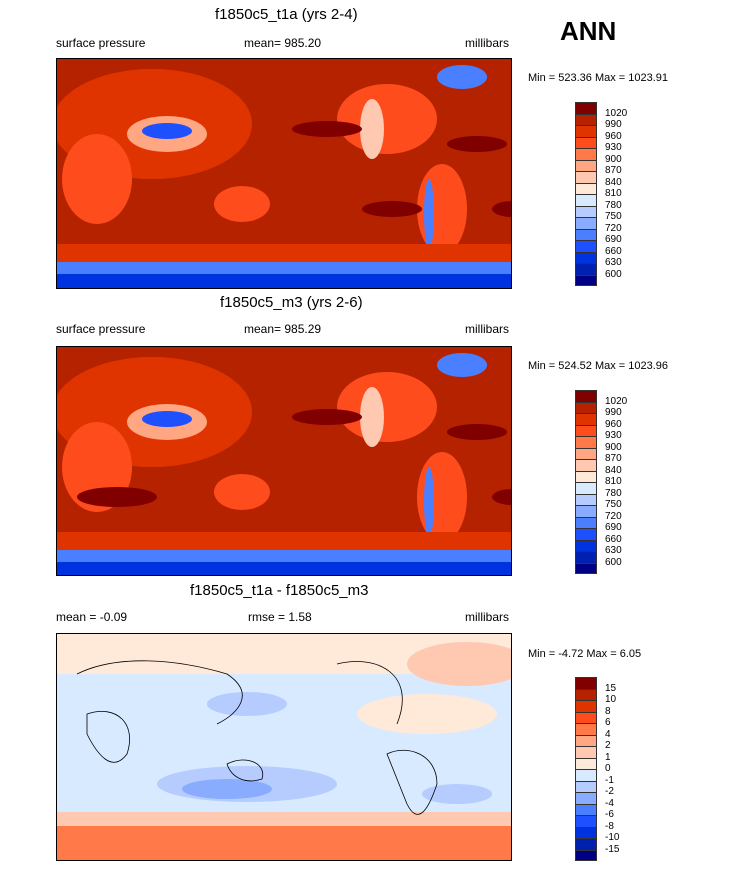 Image resolution: width=733 pixels, height=872 pixels. Describe the element at coordinates (608, 768) in the screenshot. I see `colorbar-label: 0` at that location.